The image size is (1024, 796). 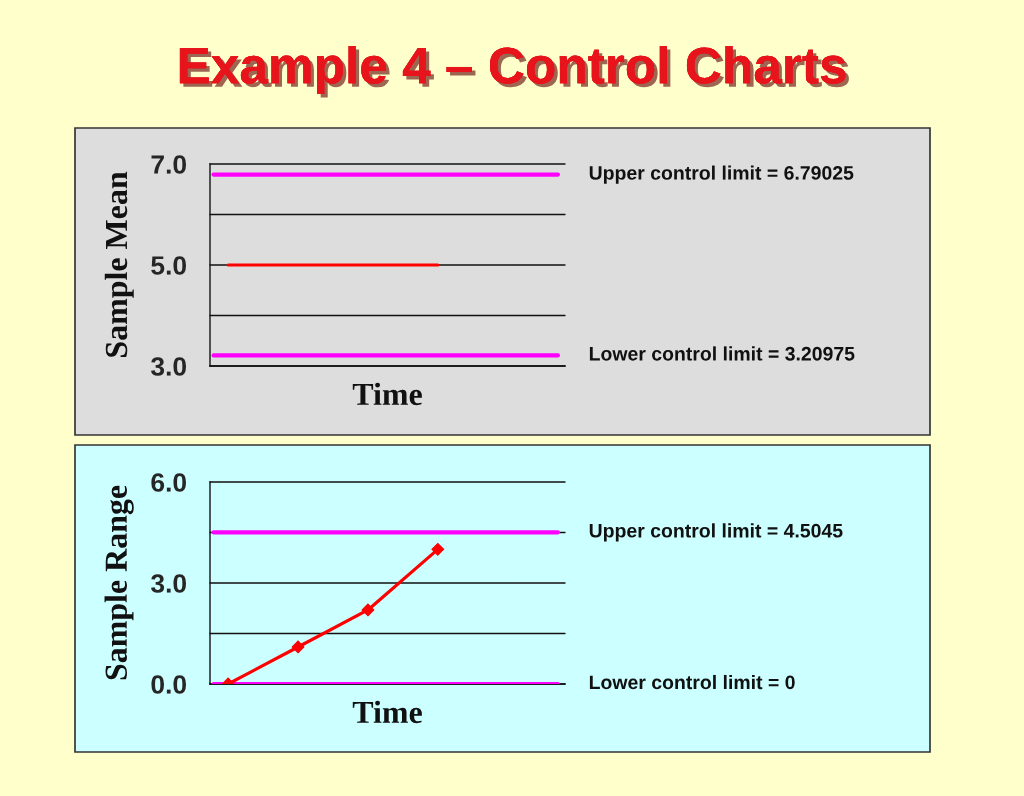 What do you see at coordinates (169, 684) in the screenshot?
I see `y-tick-label: 0.0` at bounding box center [169, 684].